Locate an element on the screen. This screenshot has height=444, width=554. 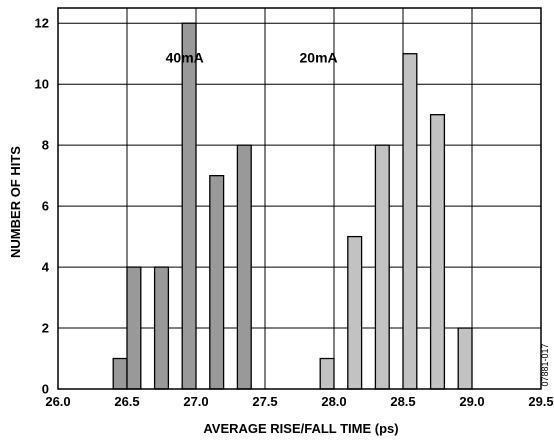
y-tick-label: 6 is located at coordinates (45, 206).